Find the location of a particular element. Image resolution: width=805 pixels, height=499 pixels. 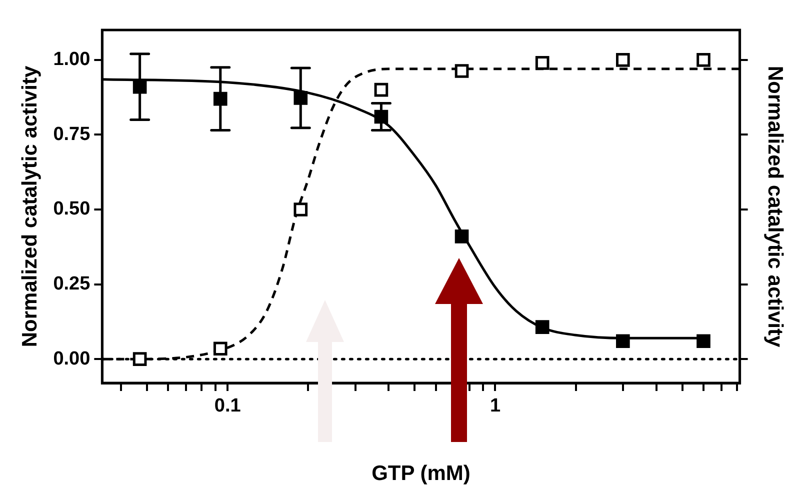

y-tick-label: 0.00 is located at coordinates (71, 359).